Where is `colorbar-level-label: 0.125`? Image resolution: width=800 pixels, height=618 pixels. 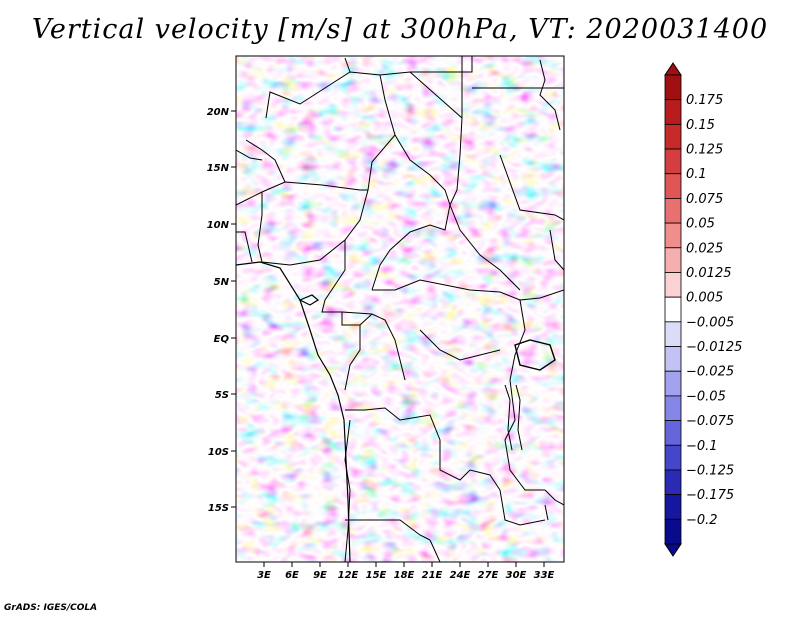 colorbar-level-label: 0.125 is located at coordinates (704, 150).